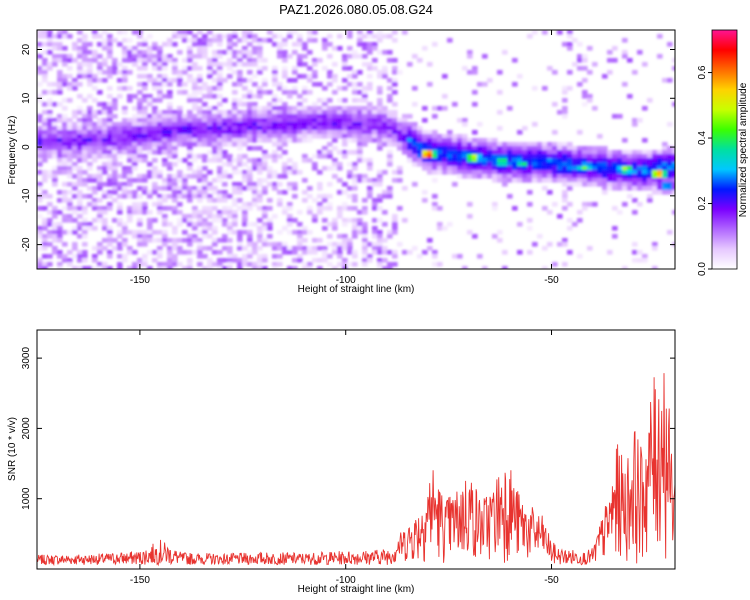 The width and height of the screenshot is (750, 600). Describe the element at coordinates (356, 9) in the screenshot. I see `figure-title: PAZ1.2026.080.05.08.G24` at that location.